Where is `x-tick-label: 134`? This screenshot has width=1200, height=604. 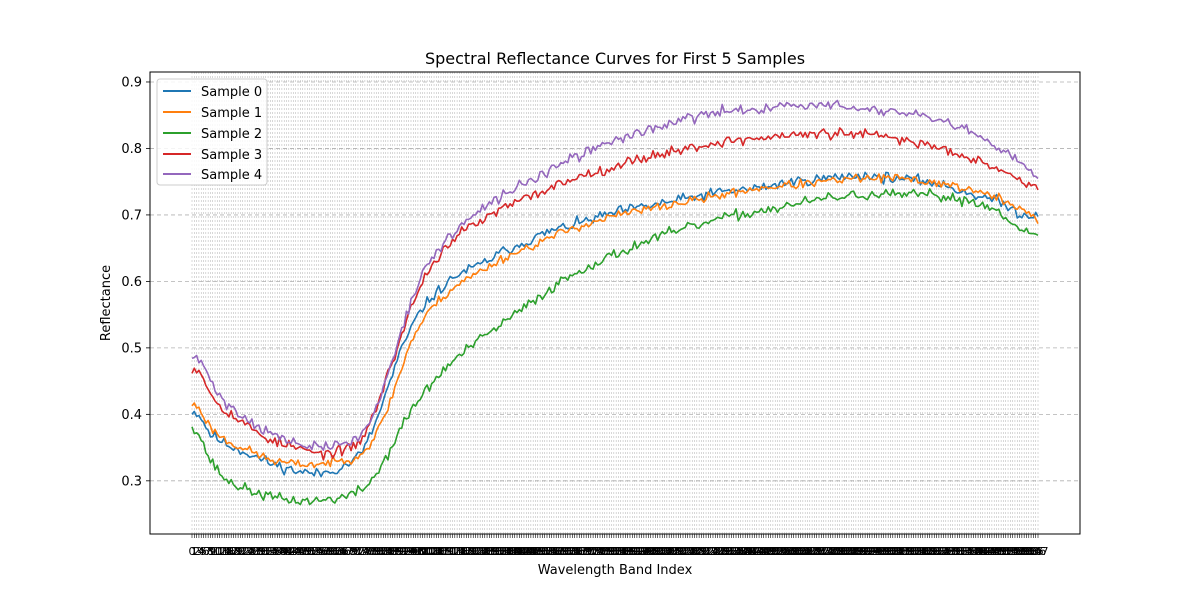 x-tick-label: 134 is located at coordinates (500, 551).